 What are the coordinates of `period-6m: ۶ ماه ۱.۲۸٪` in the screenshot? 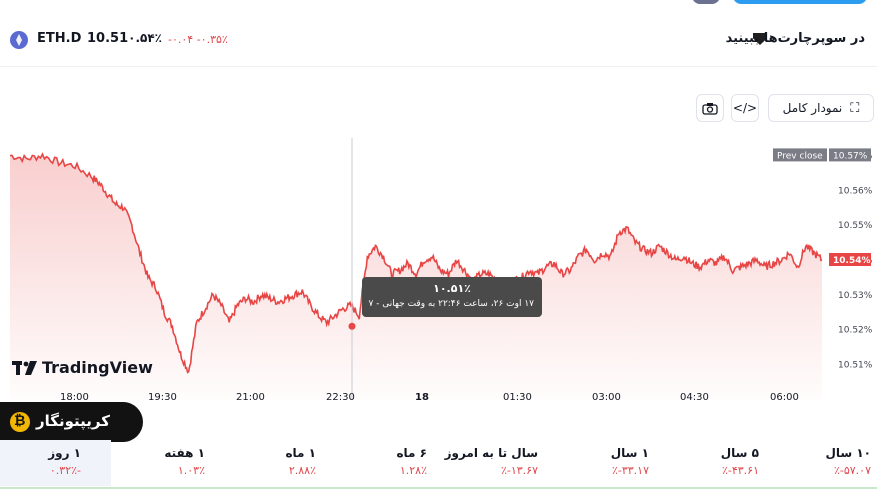 It's located at (383, 463).